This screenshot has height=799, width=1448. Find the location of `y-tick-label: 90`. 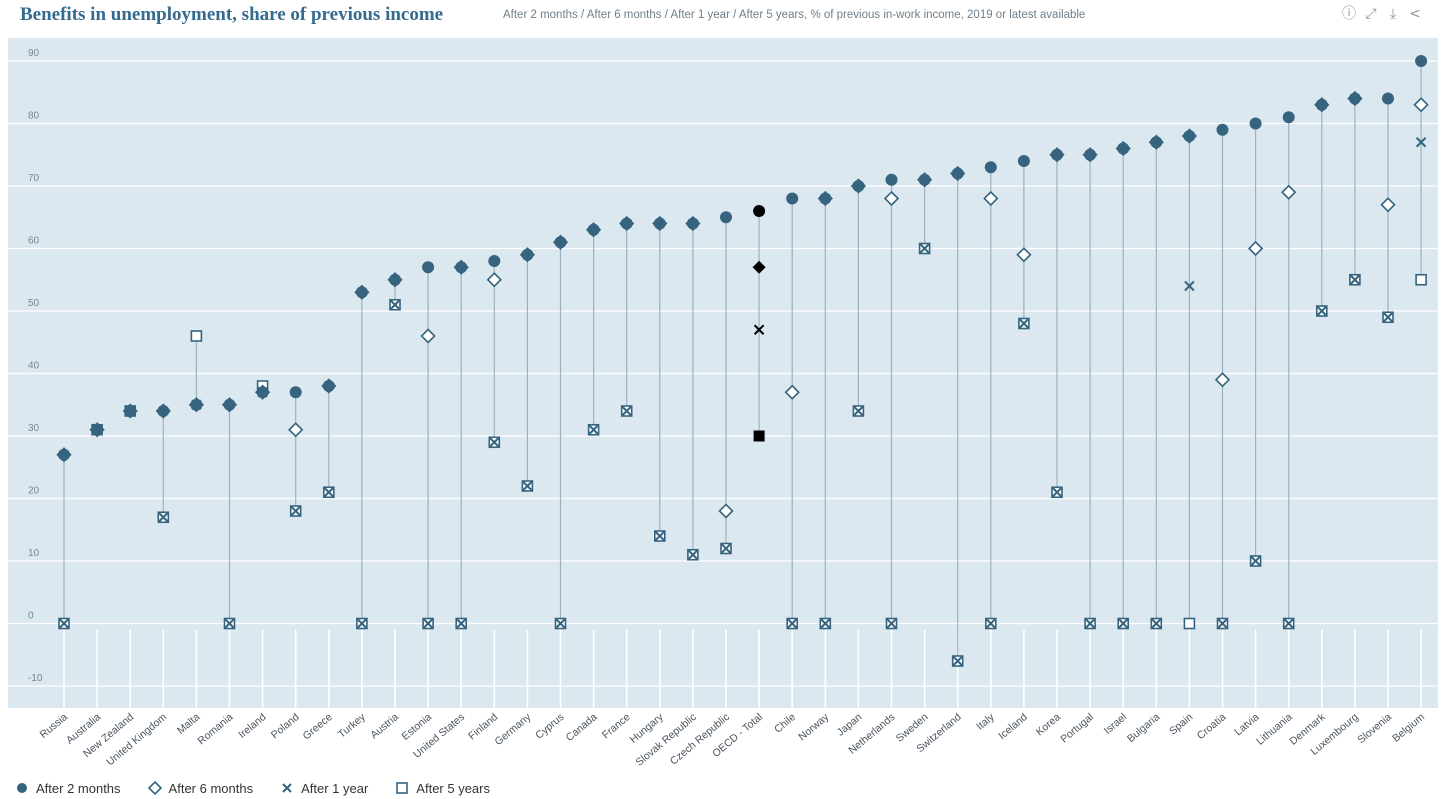

y-tick-label: 90 is located at coordinates (34, 53).